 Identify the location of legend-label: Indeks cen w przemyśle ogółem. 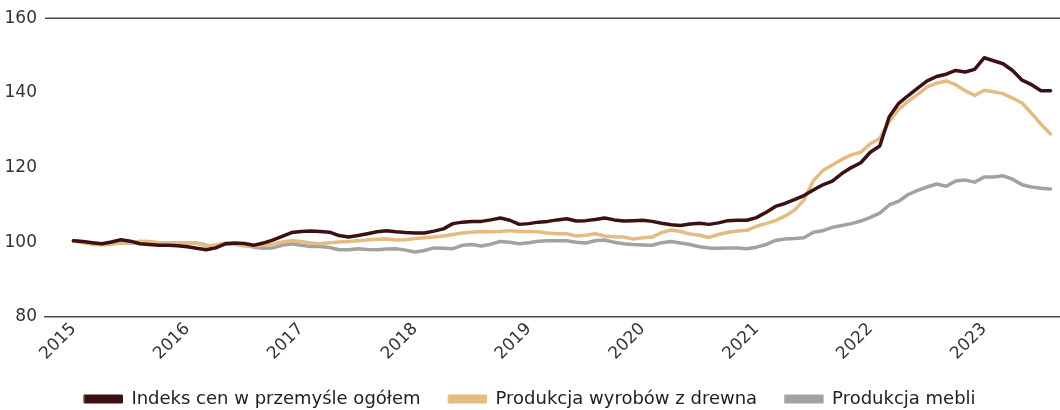
(276, 397).